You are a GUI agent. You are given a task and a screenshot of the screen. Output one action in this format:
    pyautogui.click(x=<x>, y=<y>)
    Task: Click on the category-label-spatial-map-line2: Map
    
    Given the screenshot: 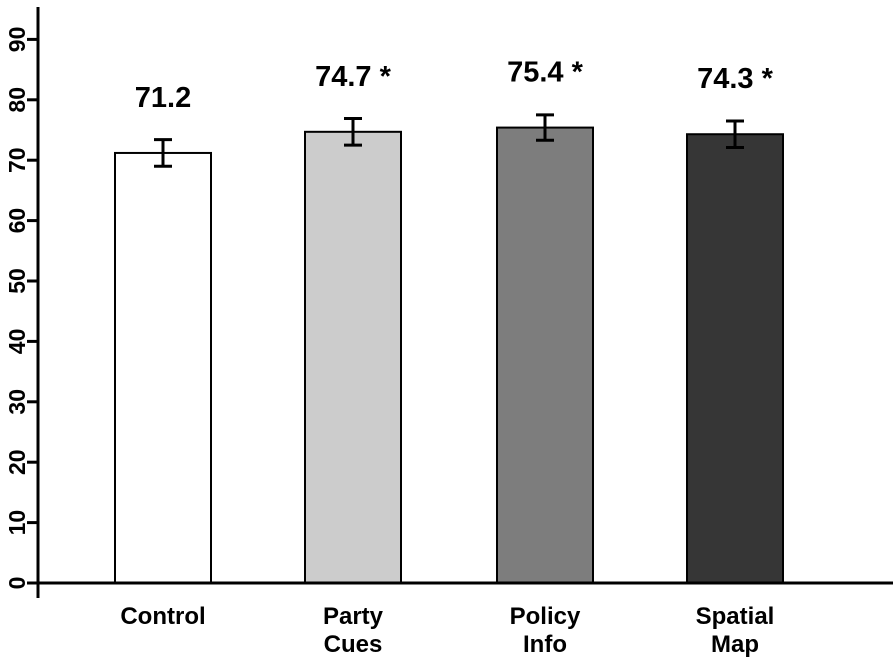 What is the action you would take?
    pyautogui.click(x=735, y=644)
    